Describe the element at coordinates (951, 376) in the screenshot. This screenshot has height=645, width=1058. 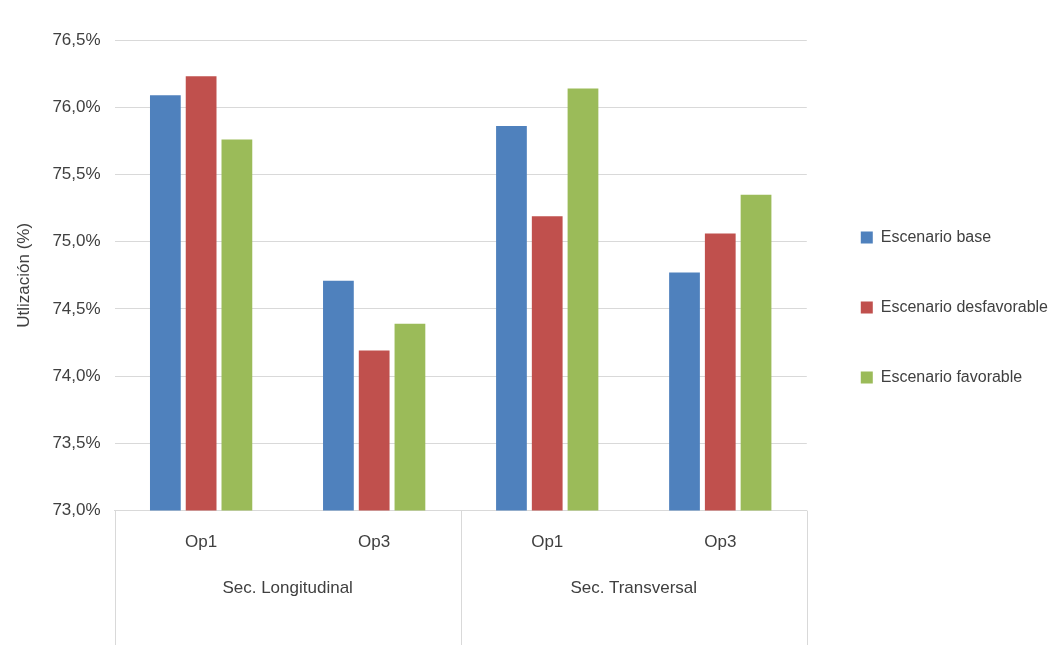
I see `legend-label: Escenario favorable` at that location.